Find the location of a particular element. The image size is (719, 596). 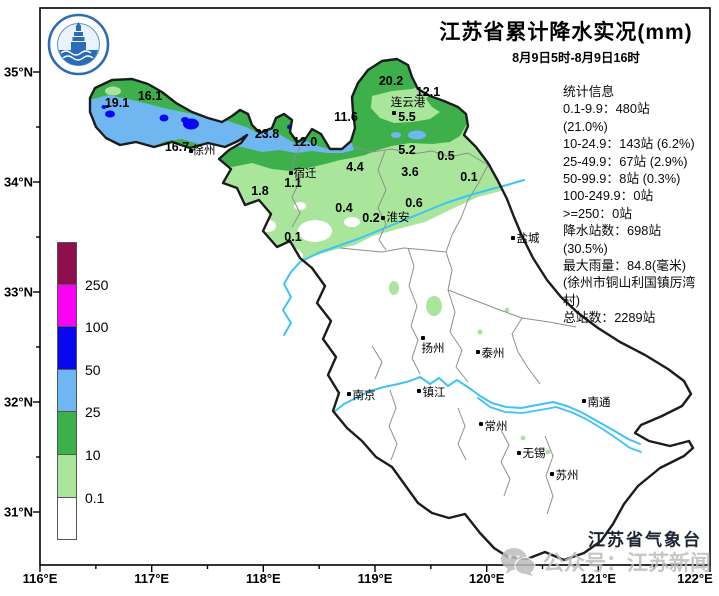

y-axis-tick-label: 32°N is located at coordinates (18, 402).